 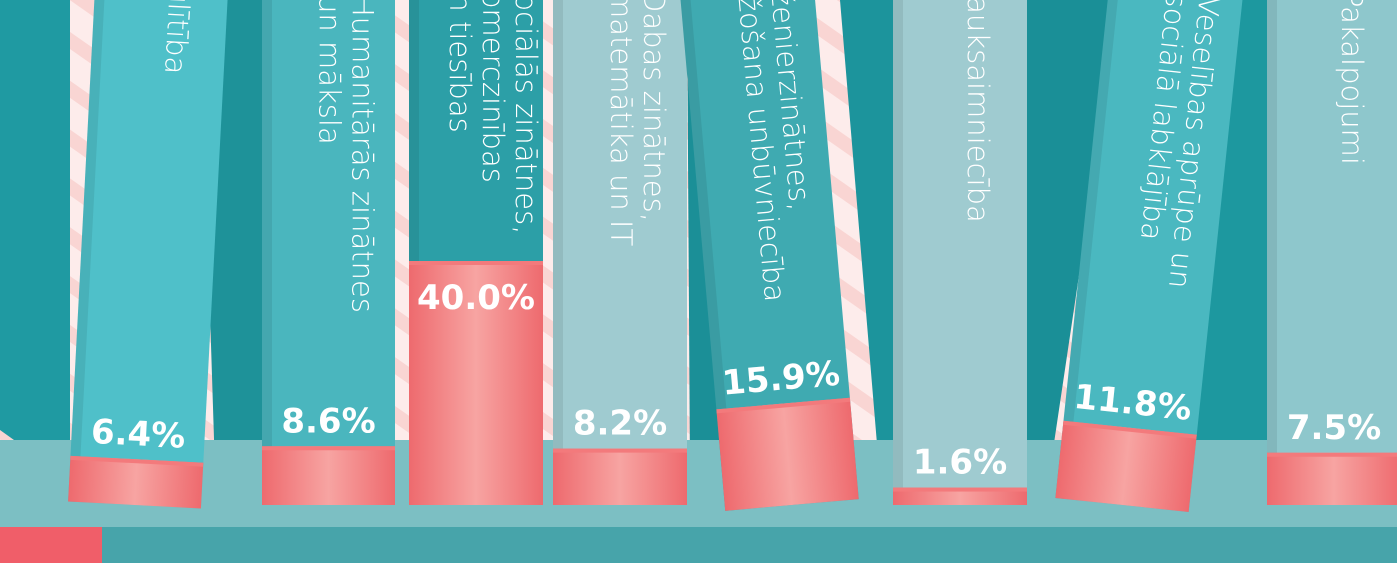 I want to click on category-label: komerczinības, so click(x=493, y=91).